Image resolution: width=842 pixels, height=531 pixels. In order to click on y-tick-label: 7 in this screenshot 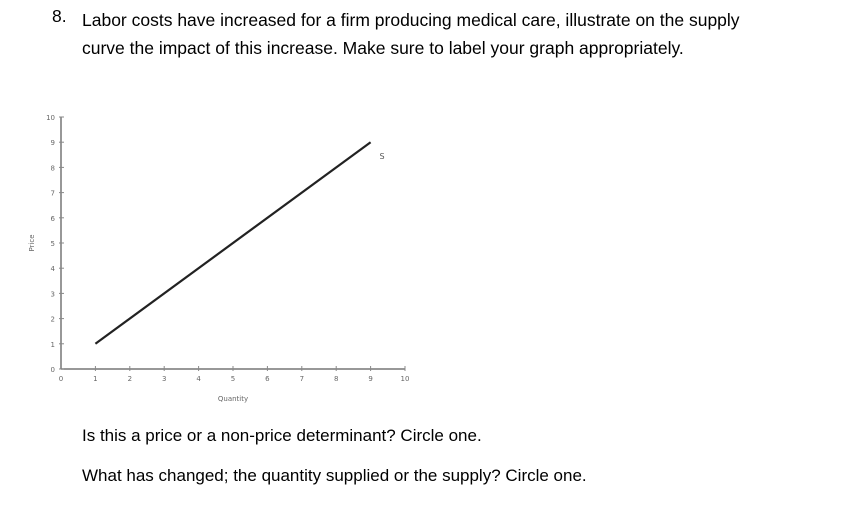, I will do `click(53, 194)`.